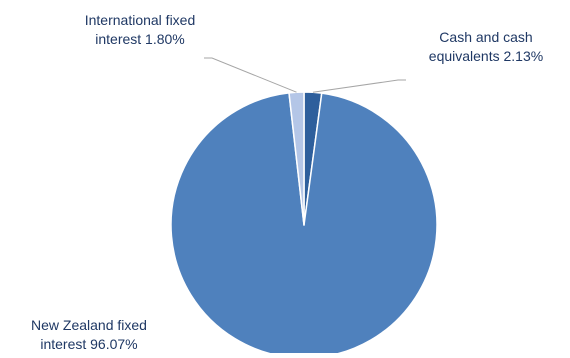 This screenshot has height=358, width=570. I want to click on data-label-international-fixed-interest: International fixed interest 1.80%, so click(140, 30).